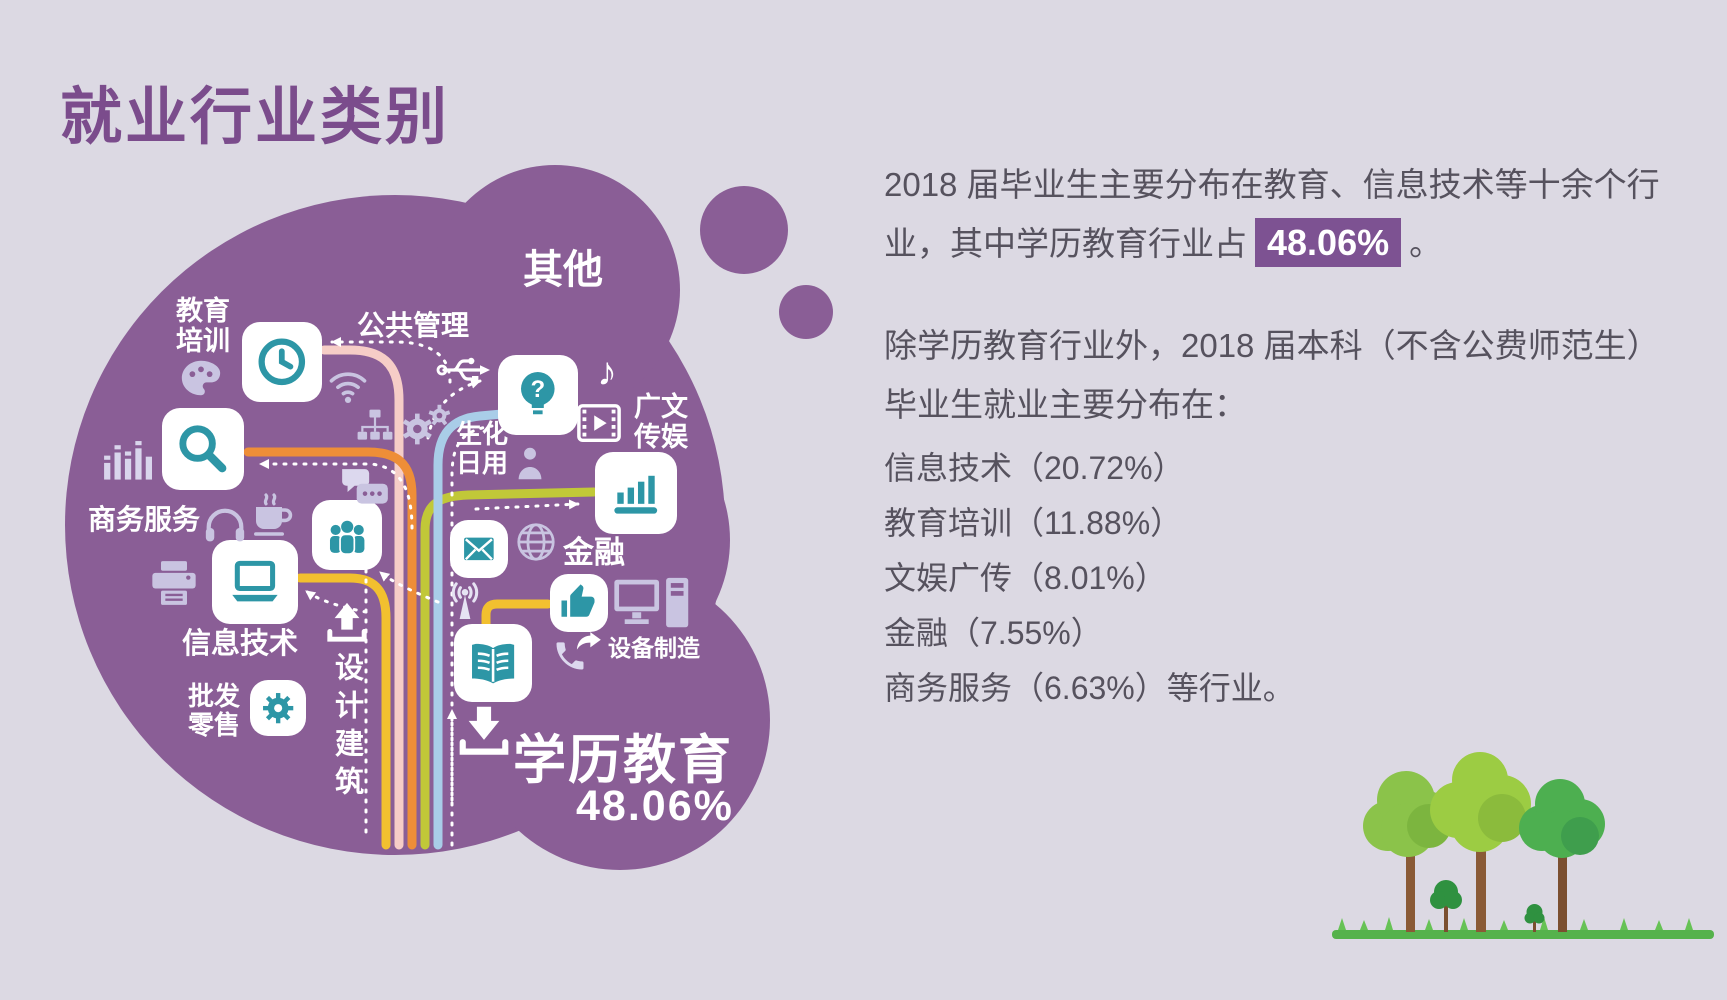  I want to click on tile-bulb: ?, so click(538, 395).